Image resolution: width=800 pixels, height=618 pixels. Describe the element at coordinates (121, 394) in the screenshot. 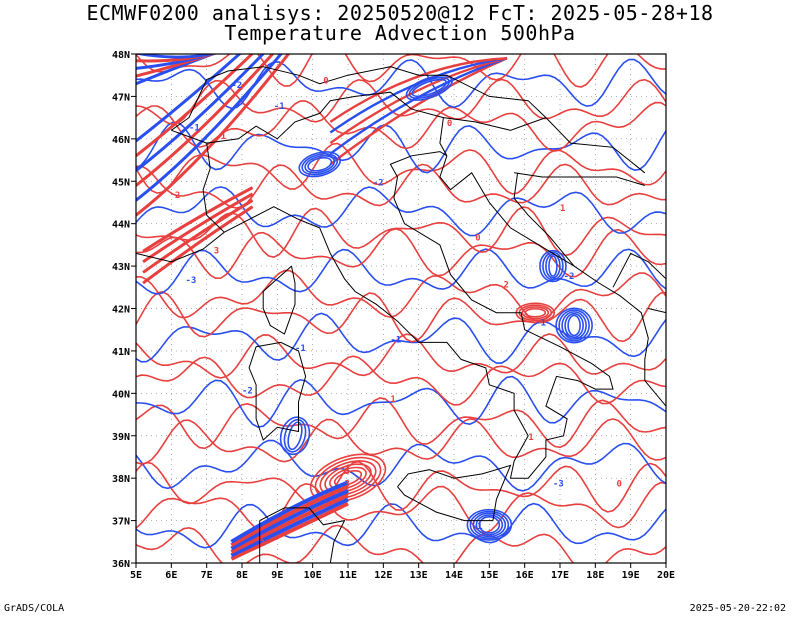

I see `y-tick-label: 40N` at that location.